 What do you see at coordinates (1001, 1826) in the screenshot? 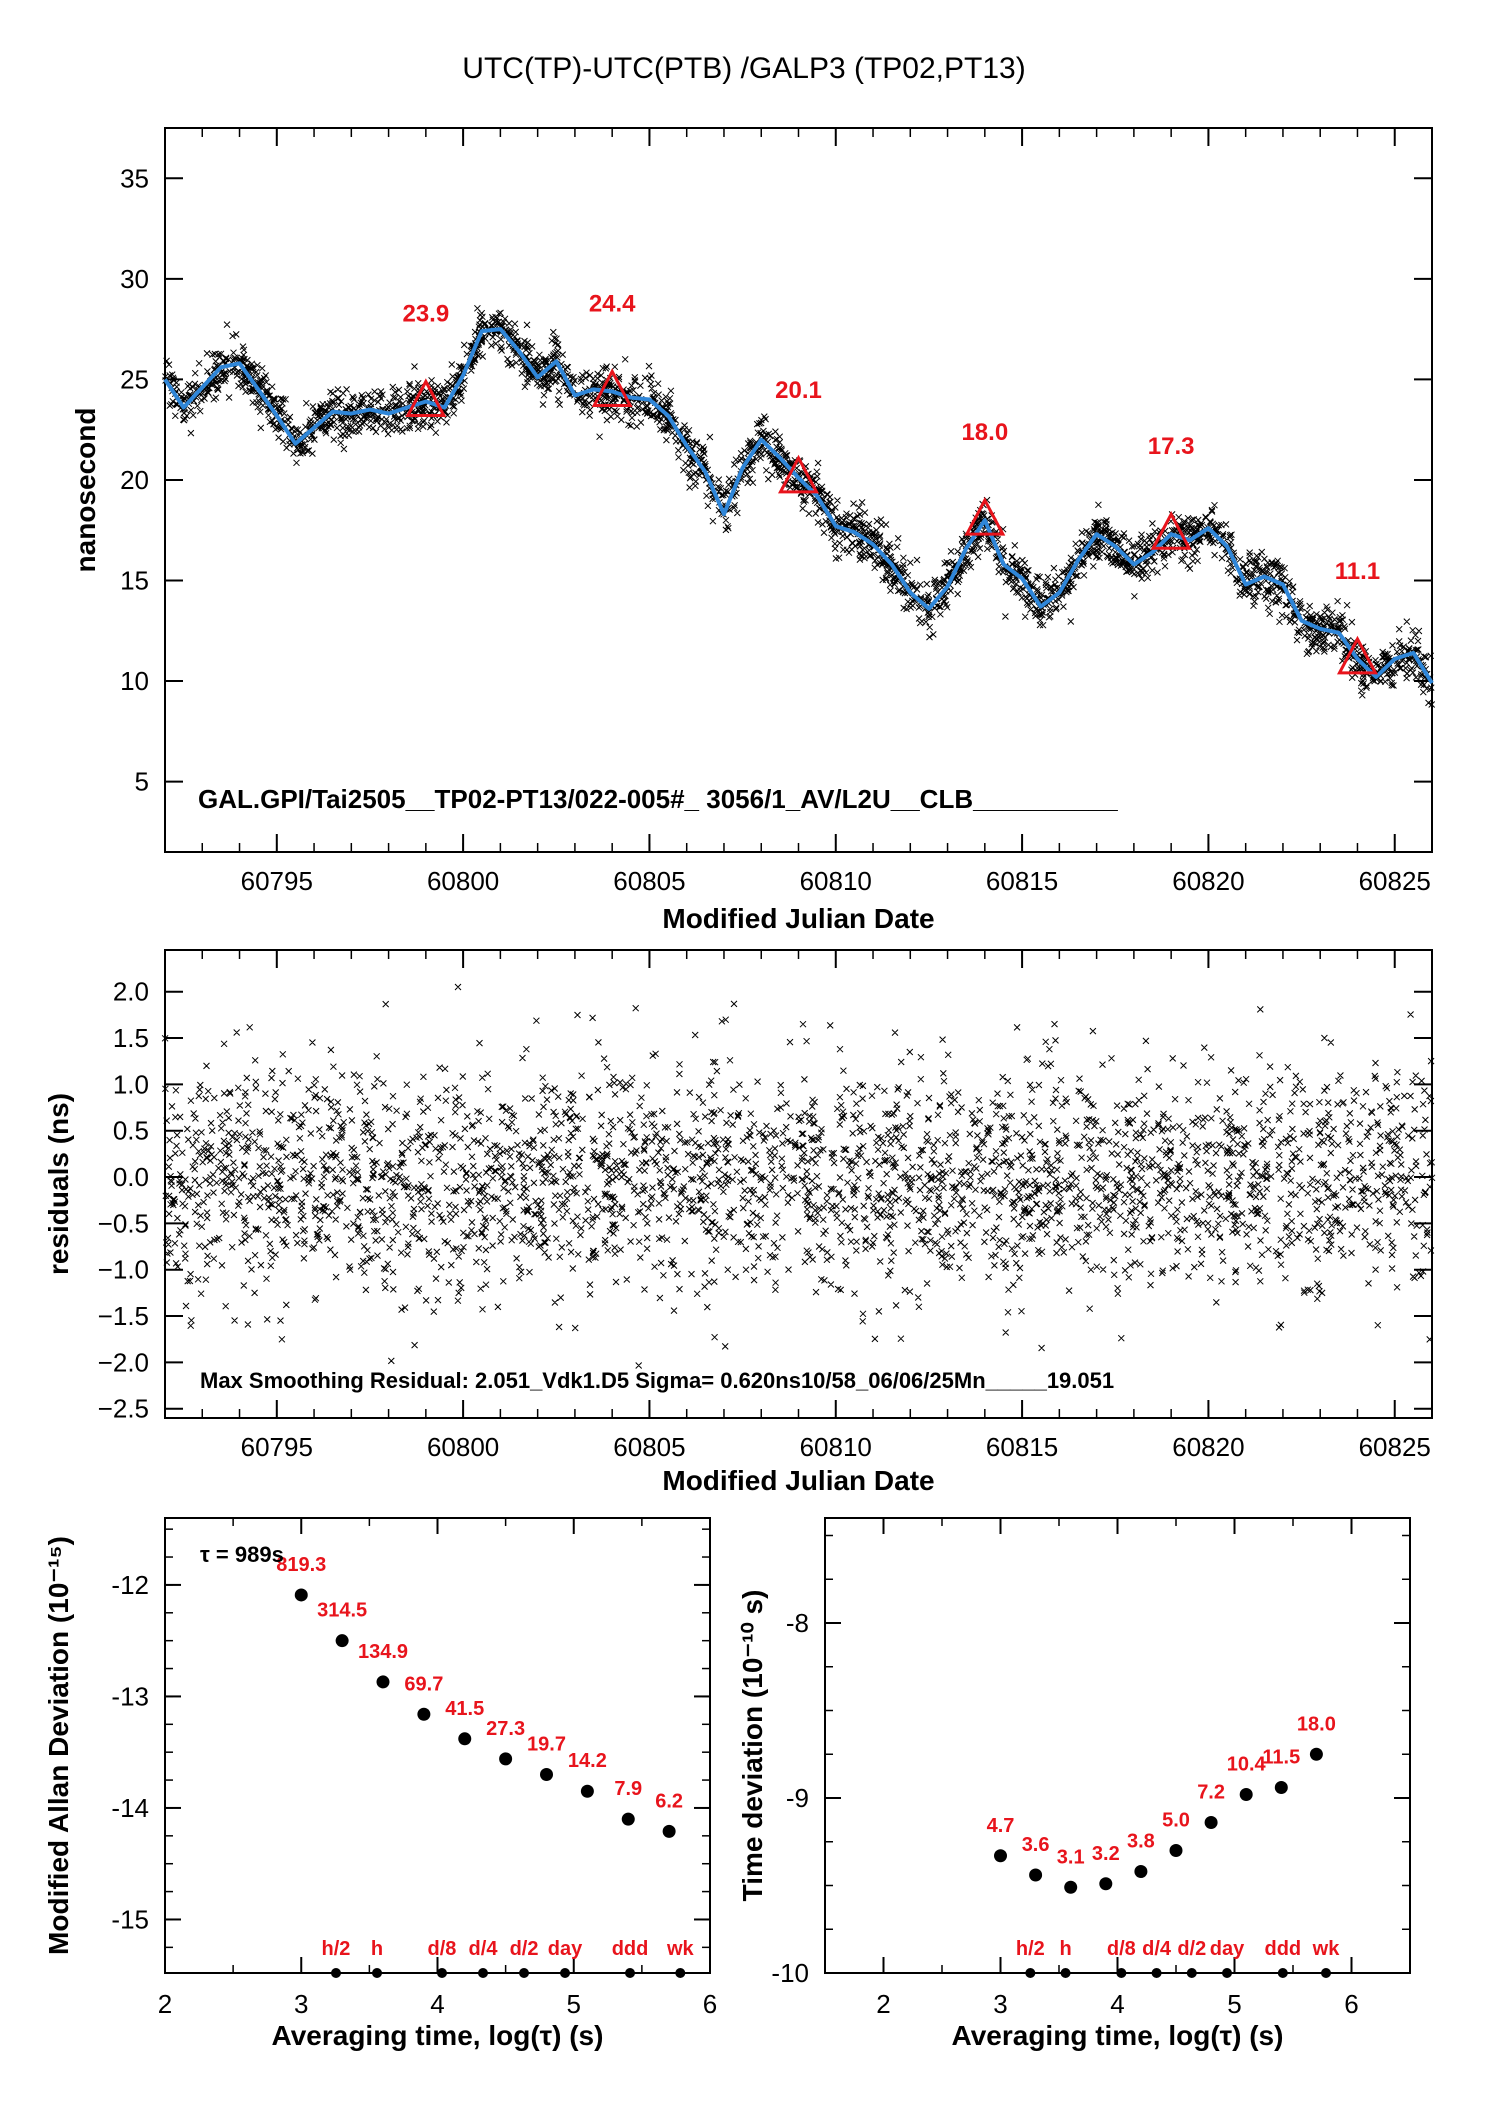
I see `point-label: 4.7` at bounding box center [1001, 1826].